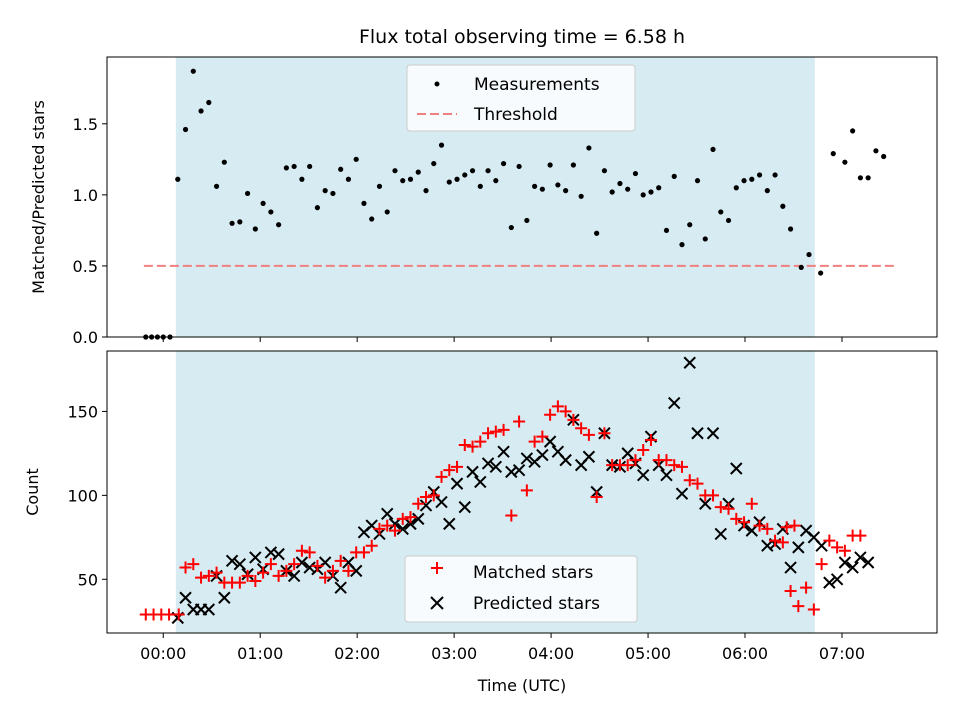 This screenshot has width=960, height=720. What do you see at coordinates (163, 653) in the screenshot?
I see `x-tick-label: 00:00` at bounding box center [163, 653].